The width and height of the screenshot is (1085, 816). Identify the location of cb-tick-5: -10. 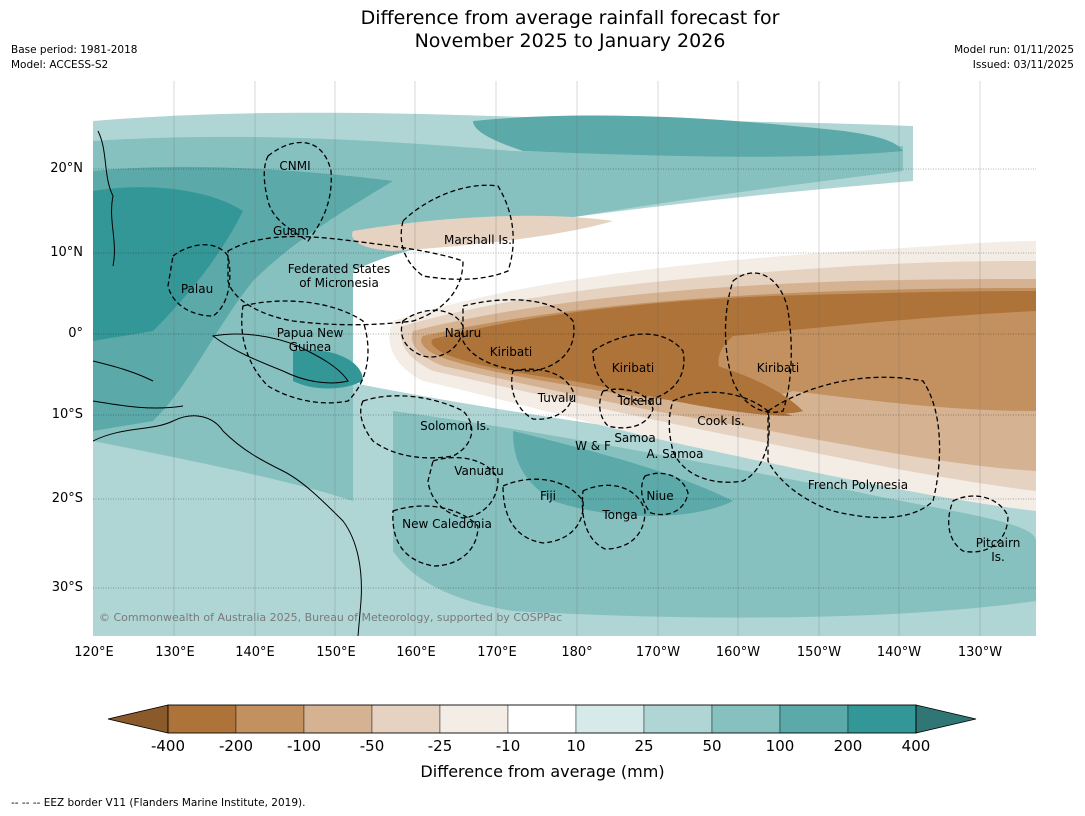
(508, 746).